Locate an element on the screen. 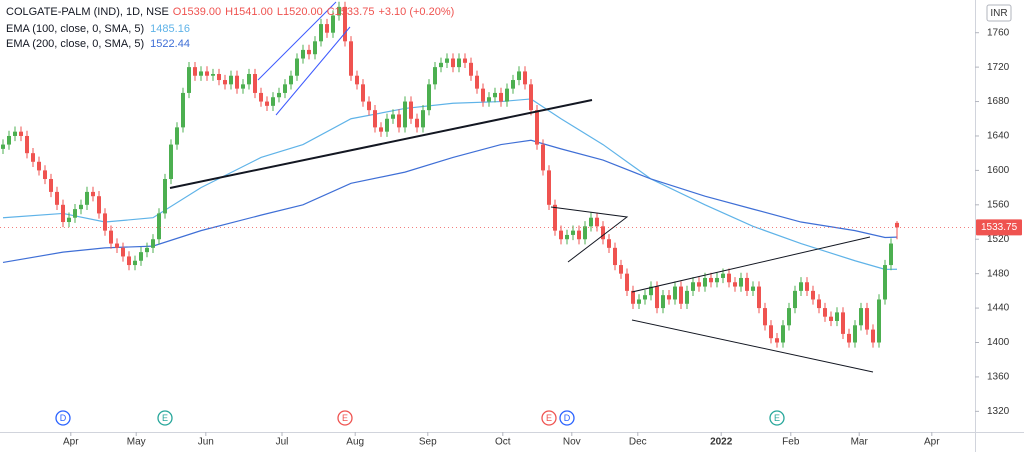  last-price-label: 1533.75 is located at coordinates (999, 227).